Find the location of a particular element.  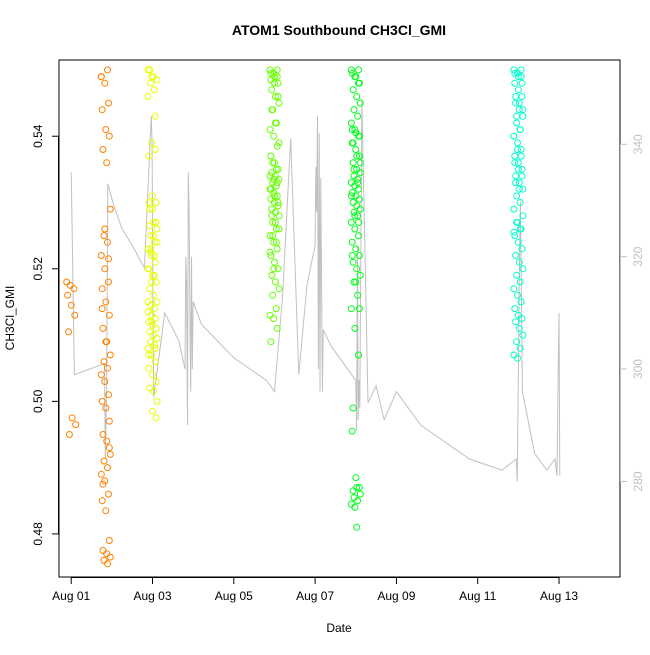

x-tick-label: Aug 05 is located at coordinates (234, 596).